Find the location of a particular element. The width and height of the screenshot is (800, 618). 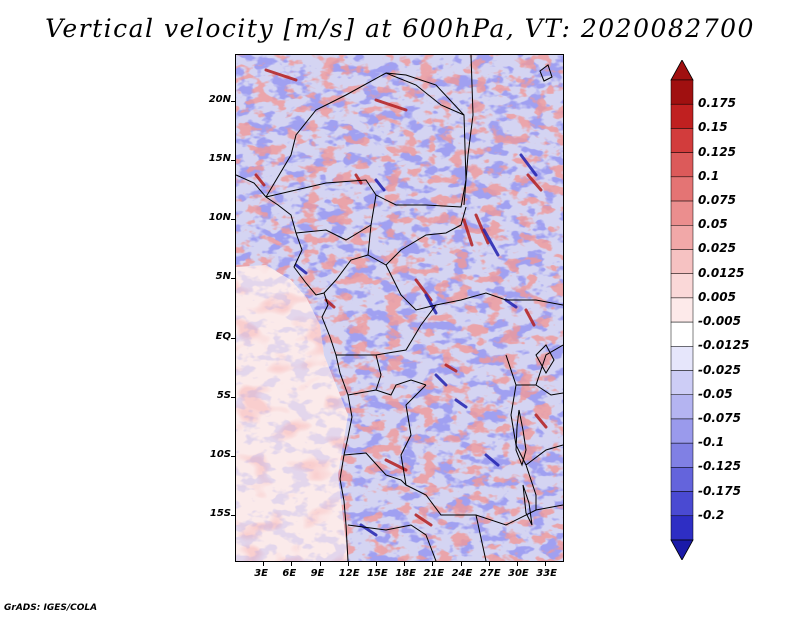

colorbar-level-label: 0.0125 is located at coordinates (721, 272).